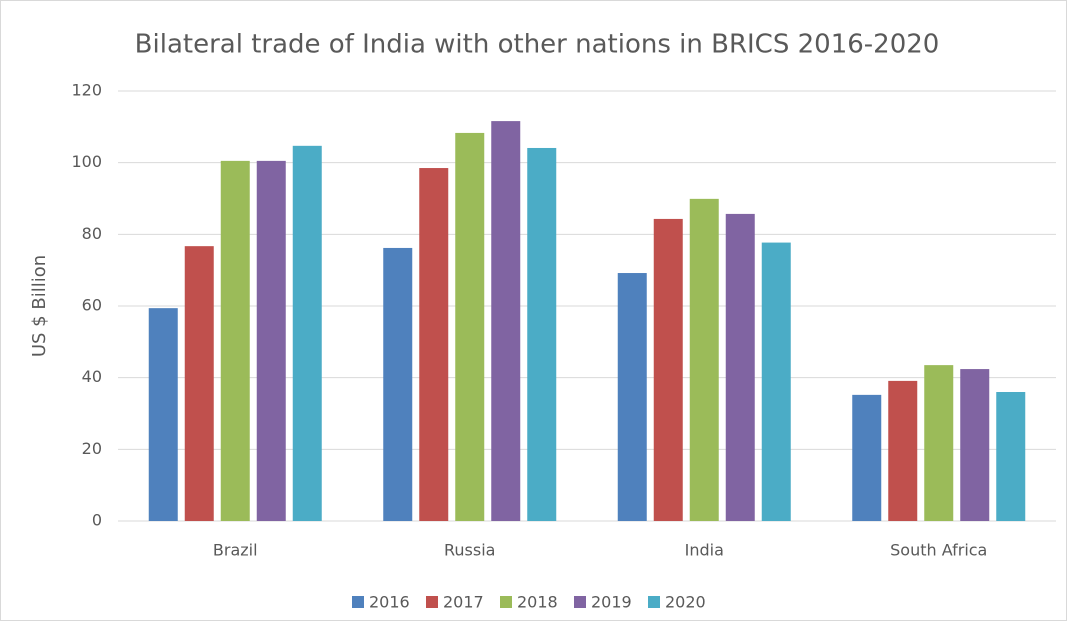 This screenshot has width=1074, height=626. I want to click on x-tick-label: Russia, so click(469, 550).